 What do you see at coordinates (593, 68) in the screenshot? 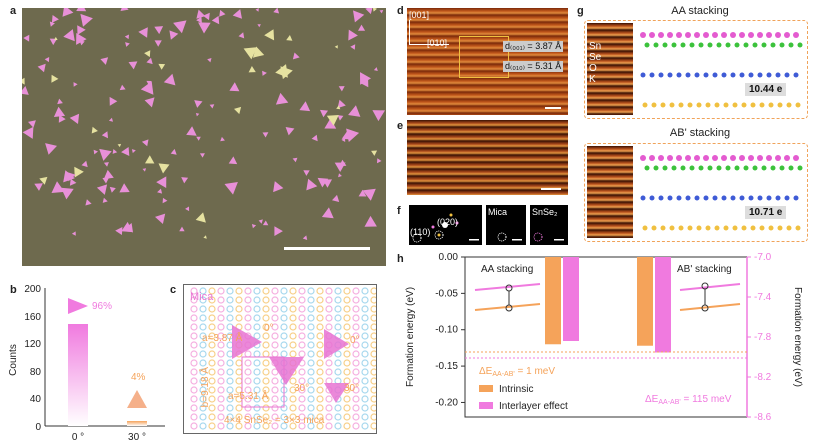
I see `legend-o: O` at bounding box center [593, 68].